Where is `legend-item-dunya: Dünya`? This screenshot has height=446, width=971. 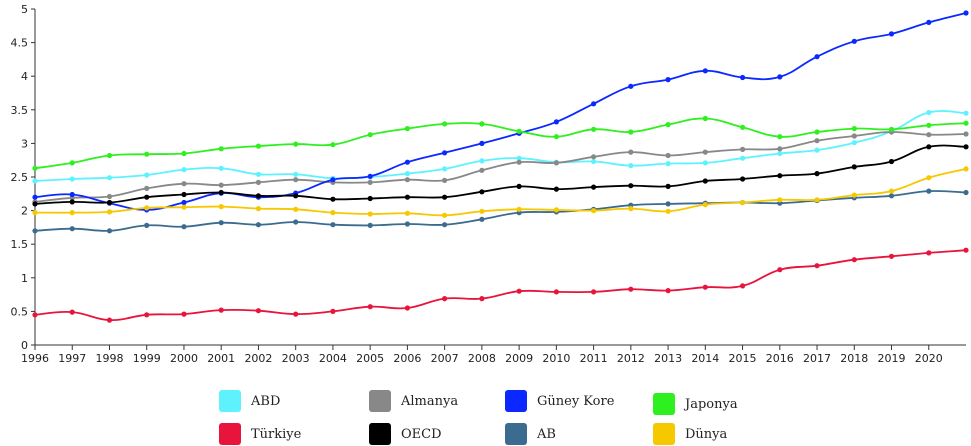 legend-item-dunya: Dünya is located at coordinates (690, 434).